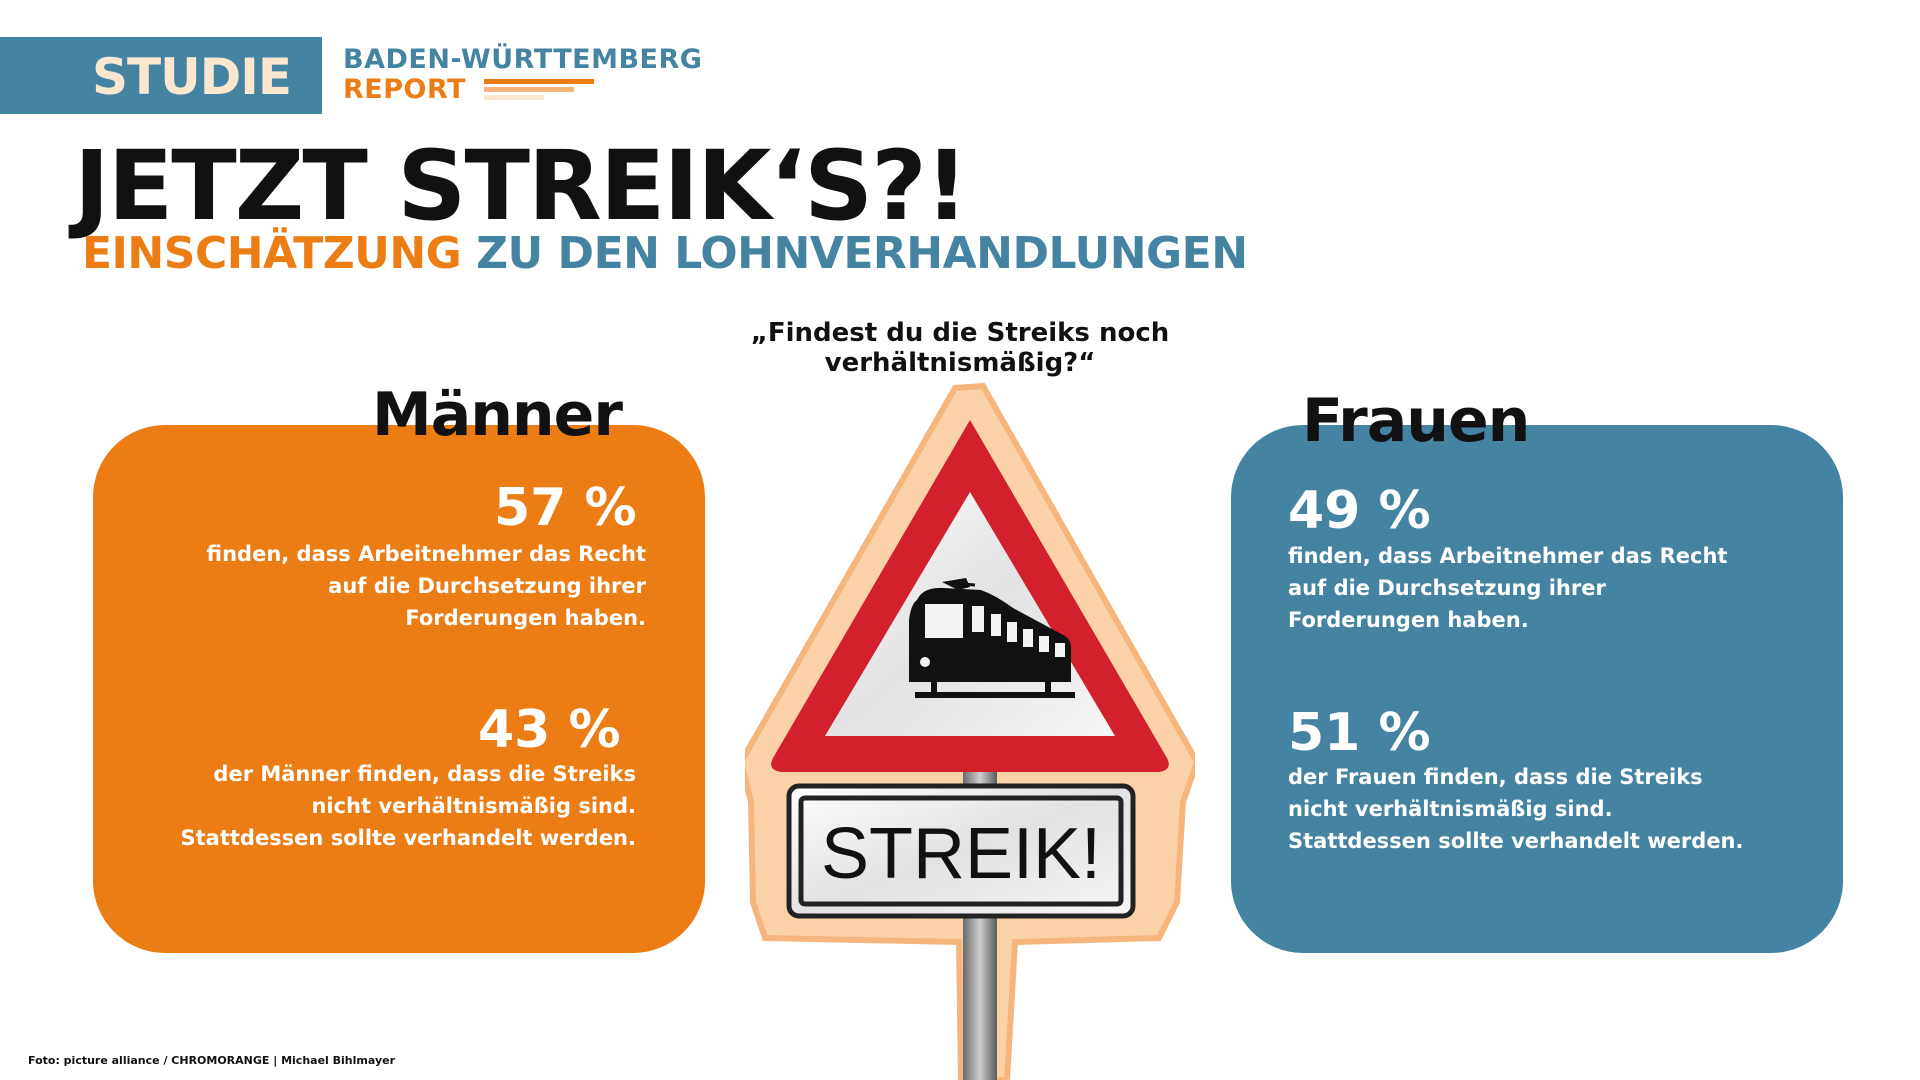 The width and height of the screenshot is (1920, 1080). Describe the element at coordinates (1359, 511) in the screenshot. I see `women-stat1-value: 49 %` at that location.